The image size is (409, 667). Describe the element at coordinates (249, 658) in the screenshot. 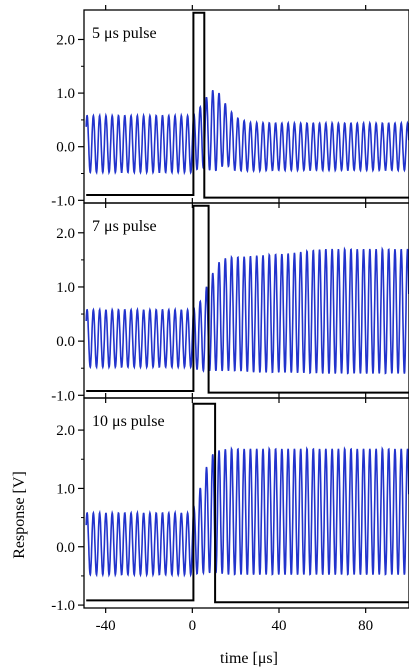

I see `x-axis-title: time [μs]` at that location.